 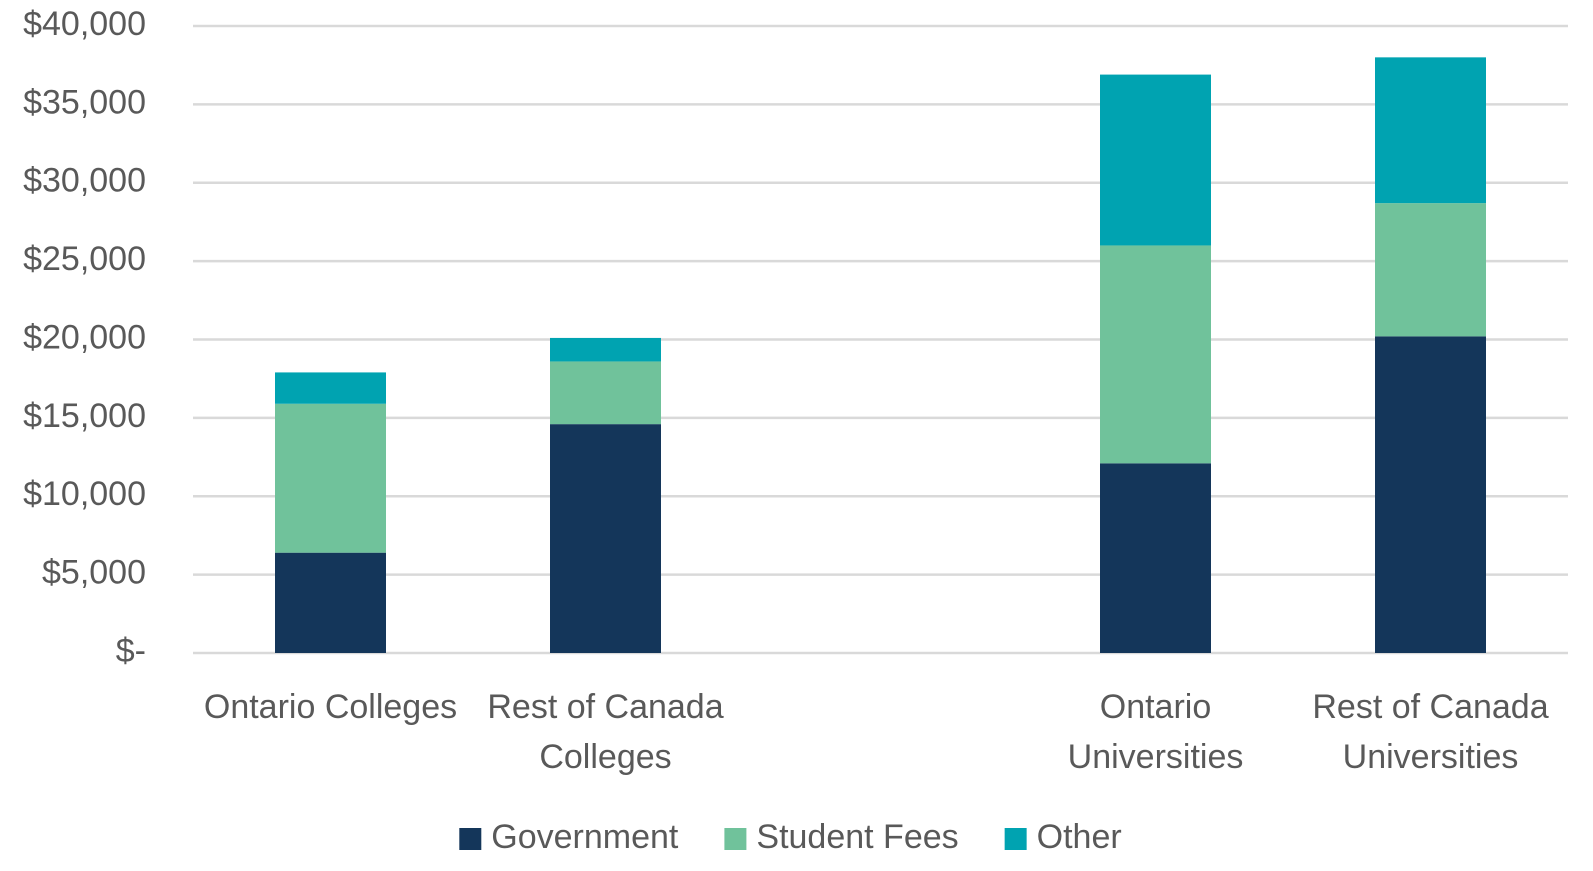 I want to click on legend-label: Government, so click(x=585, y=837).